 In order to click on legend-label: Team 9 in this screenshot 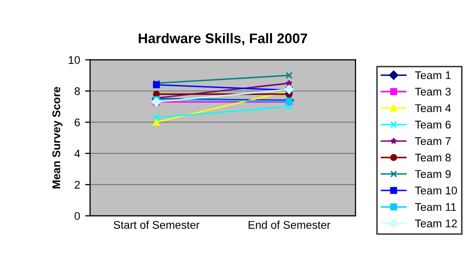, I will do `click(433, 174)`.